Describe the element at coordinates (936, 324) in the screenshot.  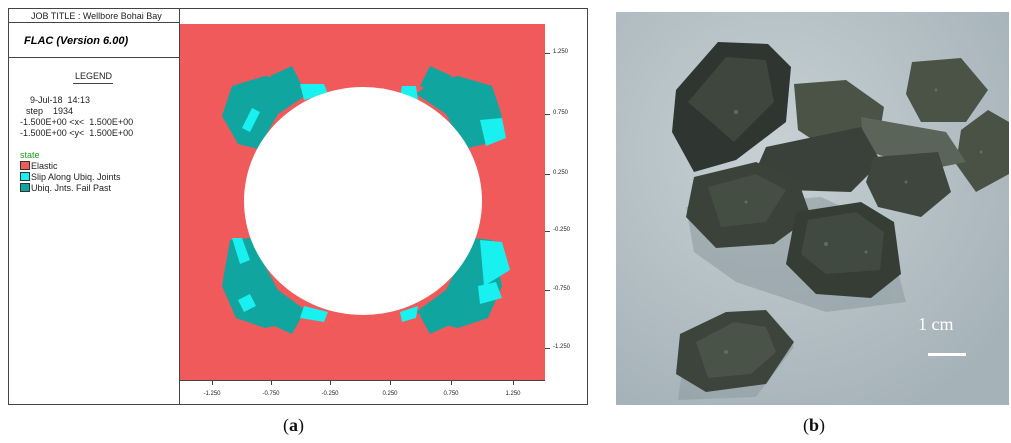
I see `scale-bar-label: 1 cm` at that location.